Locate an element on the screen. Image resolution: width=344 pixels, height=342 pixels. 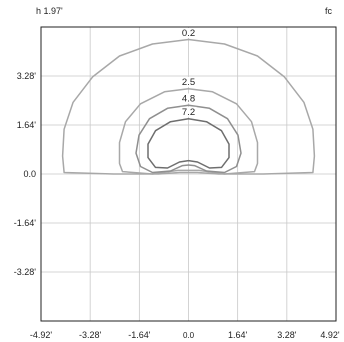
contour-label: 7.2 is located at coordinates (188, 112).